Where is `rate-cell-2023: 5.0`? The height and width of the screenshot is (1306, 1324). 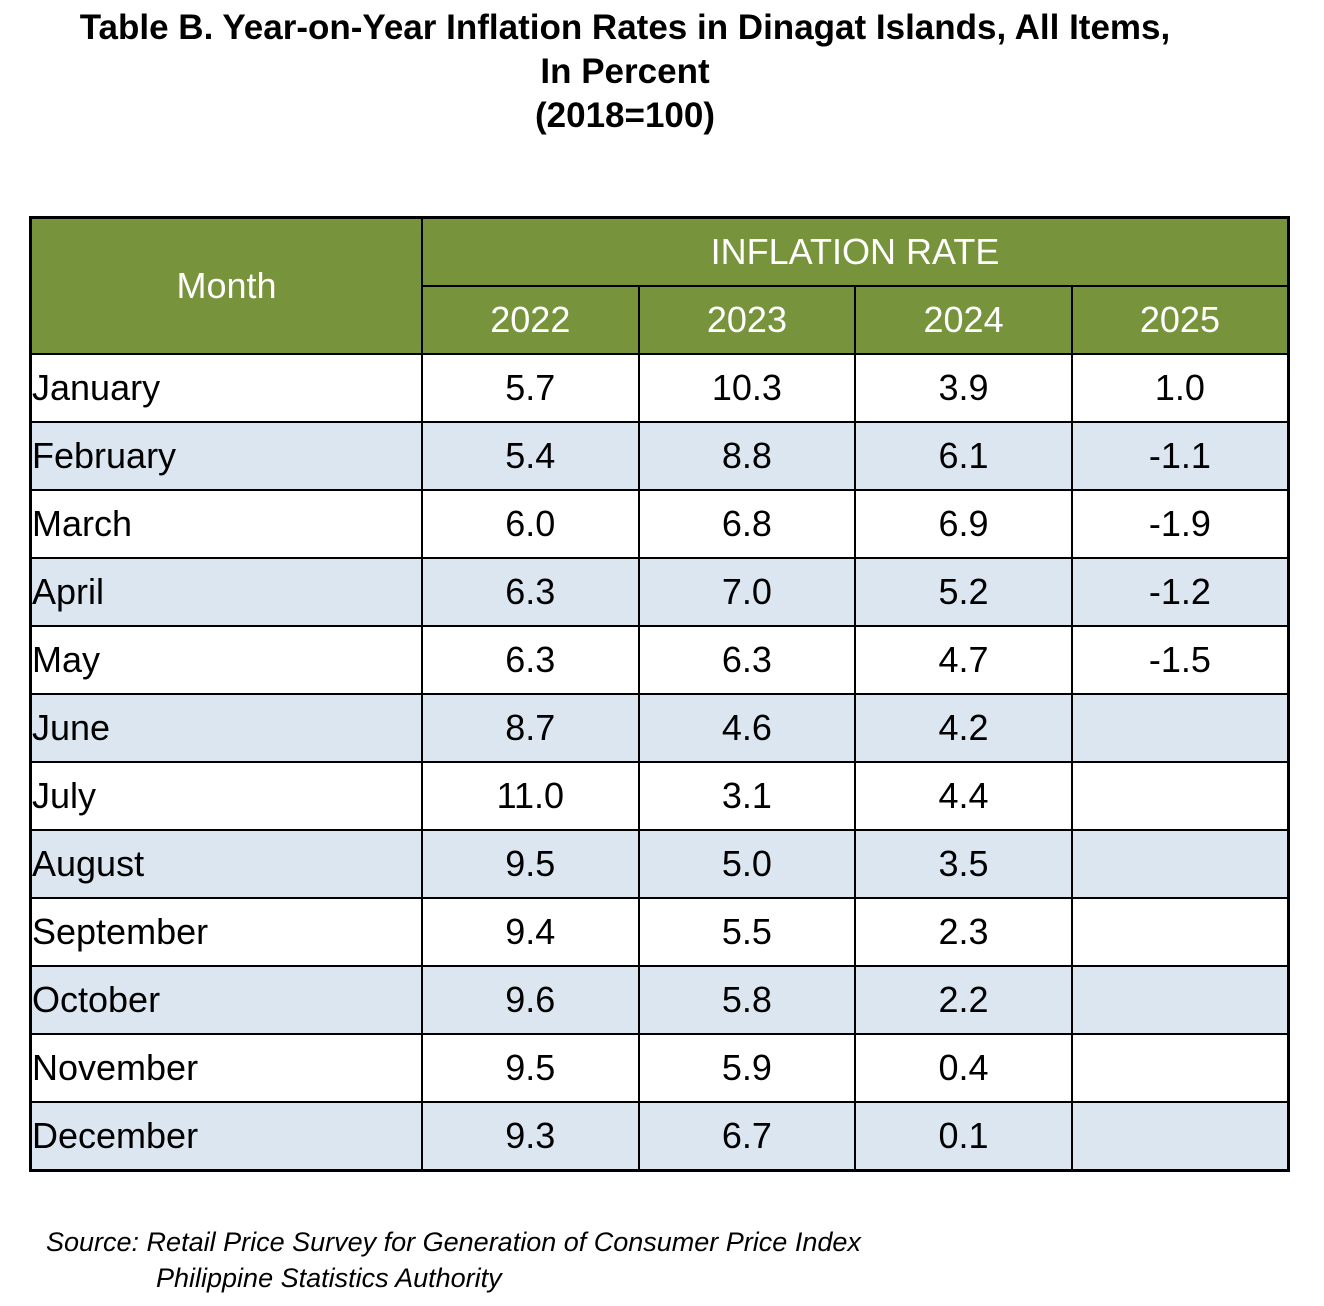 rate-cell-2023: 5.0 is located at coordinates (747, 864).